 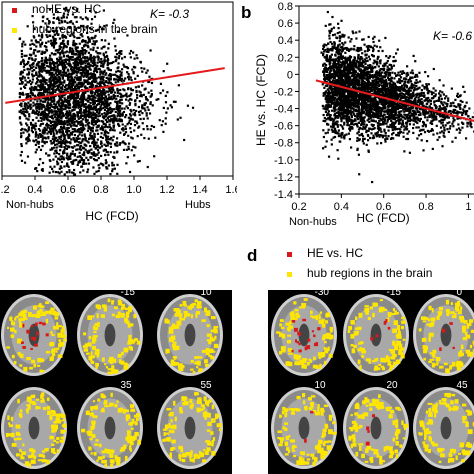 I want to click on y-tick-label: 0.4, so click(x=285, y=41).